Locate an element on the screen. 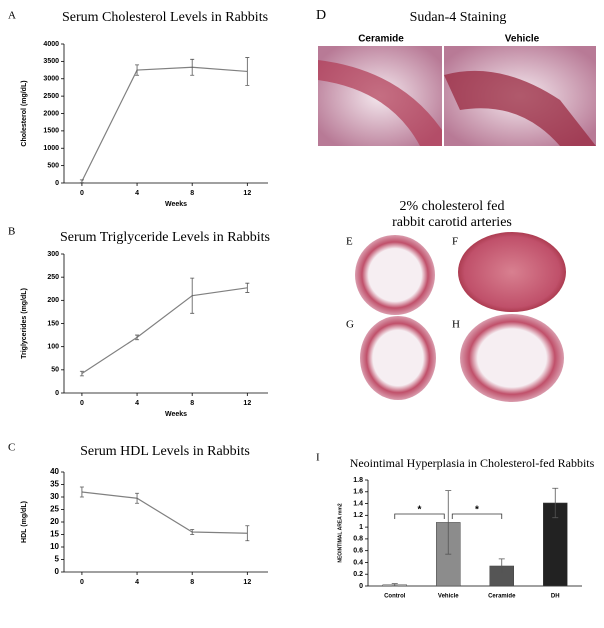 This screenshot has width=604, height=628. y-tick-label: 150 is located at coordinates (53, 323).